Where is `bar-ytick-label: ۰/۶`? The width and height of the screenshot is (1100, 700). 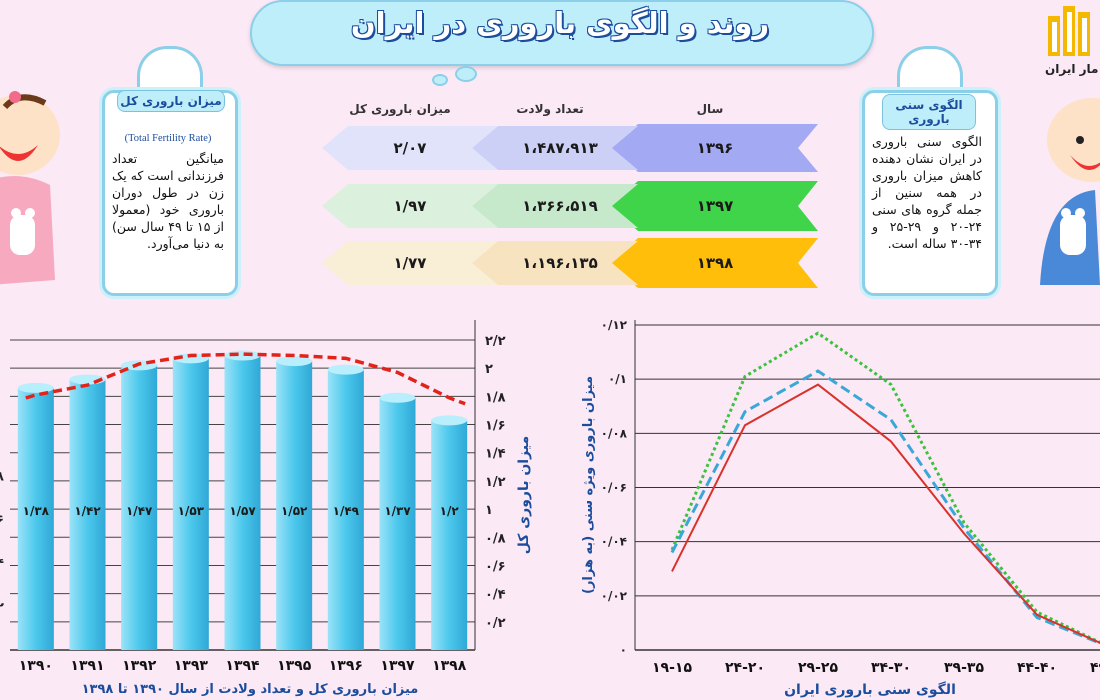 bar-ytick-label: ۰/۶ is located at coordinates (495, 566).